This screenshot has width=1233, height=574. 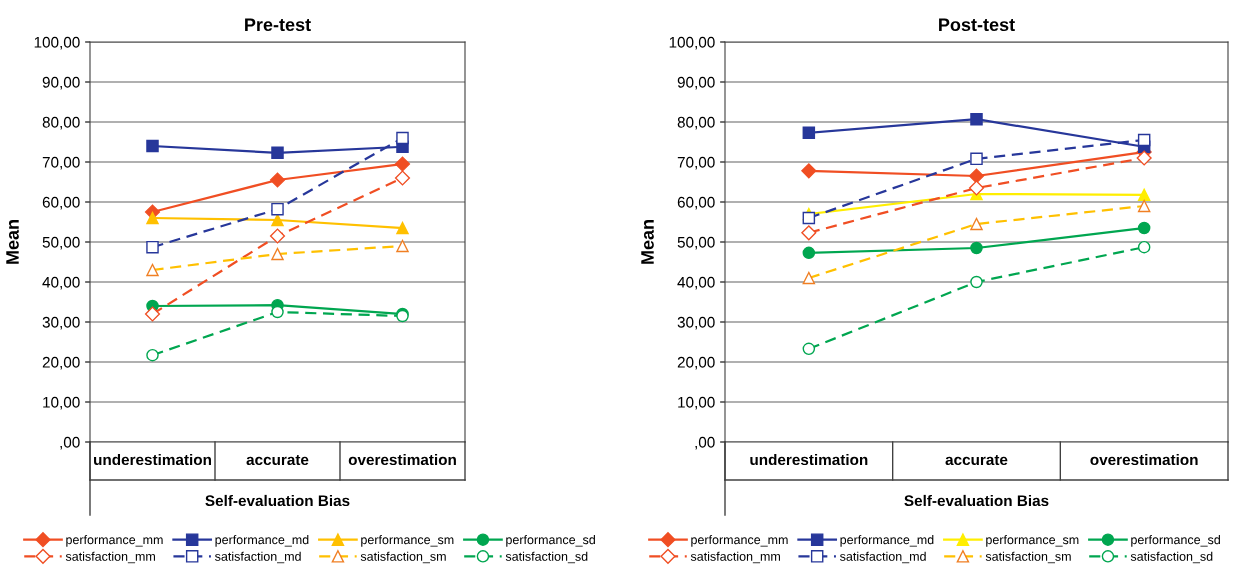 What do you see at coordinates (977, 25) in the screenshot?
I see `chart-title: Post-test` at bounding box center [977, 25].